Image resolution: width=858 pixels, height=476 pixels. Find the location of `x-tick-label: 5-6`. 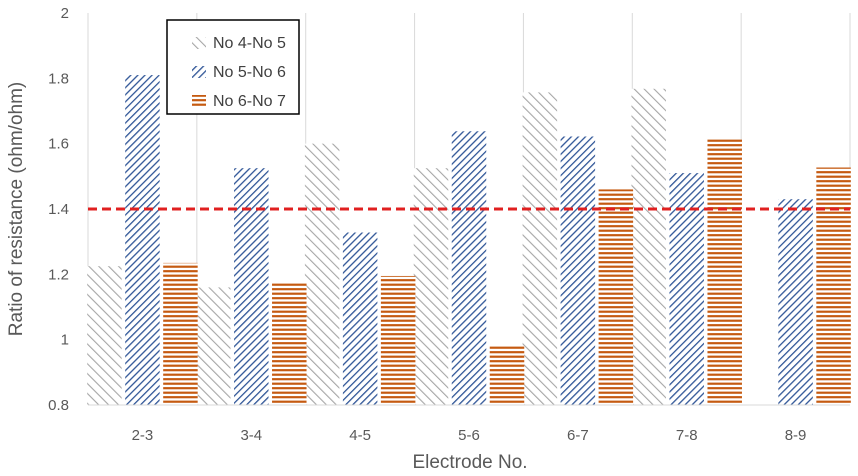

x-tick-label: 5-6 is located at coordinates (469, 435).